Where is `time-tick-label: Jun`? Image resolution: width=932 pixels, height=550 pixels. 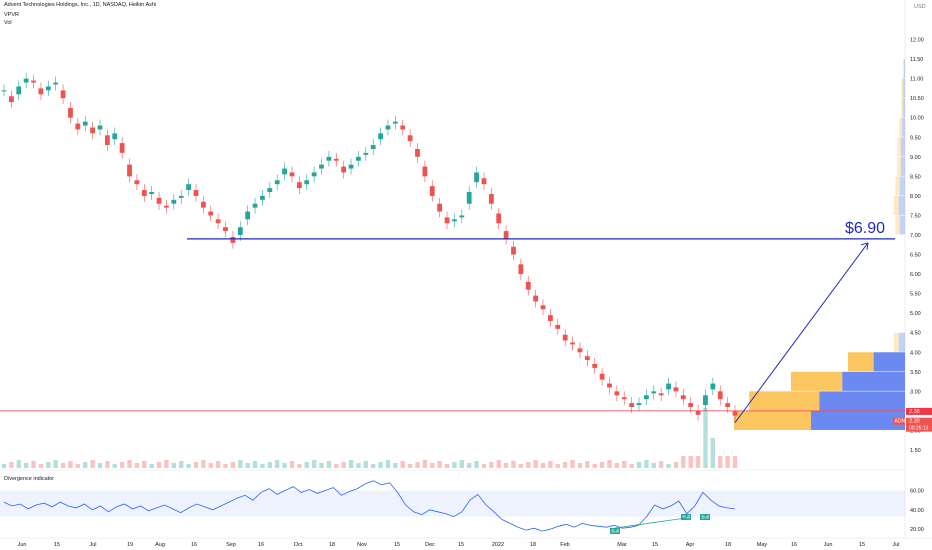
time-tick-label: Jun is located at coordinates (828, 545).